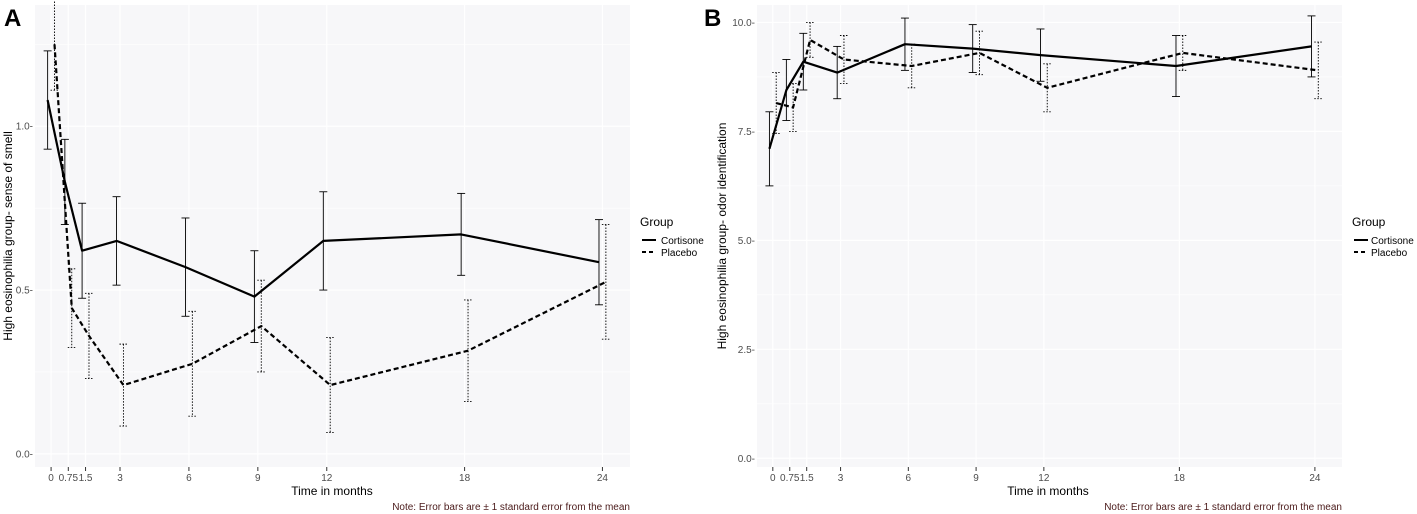  I want to click on panel-b-legend-label-cortisone: Cortisone, so click(1392, 241).